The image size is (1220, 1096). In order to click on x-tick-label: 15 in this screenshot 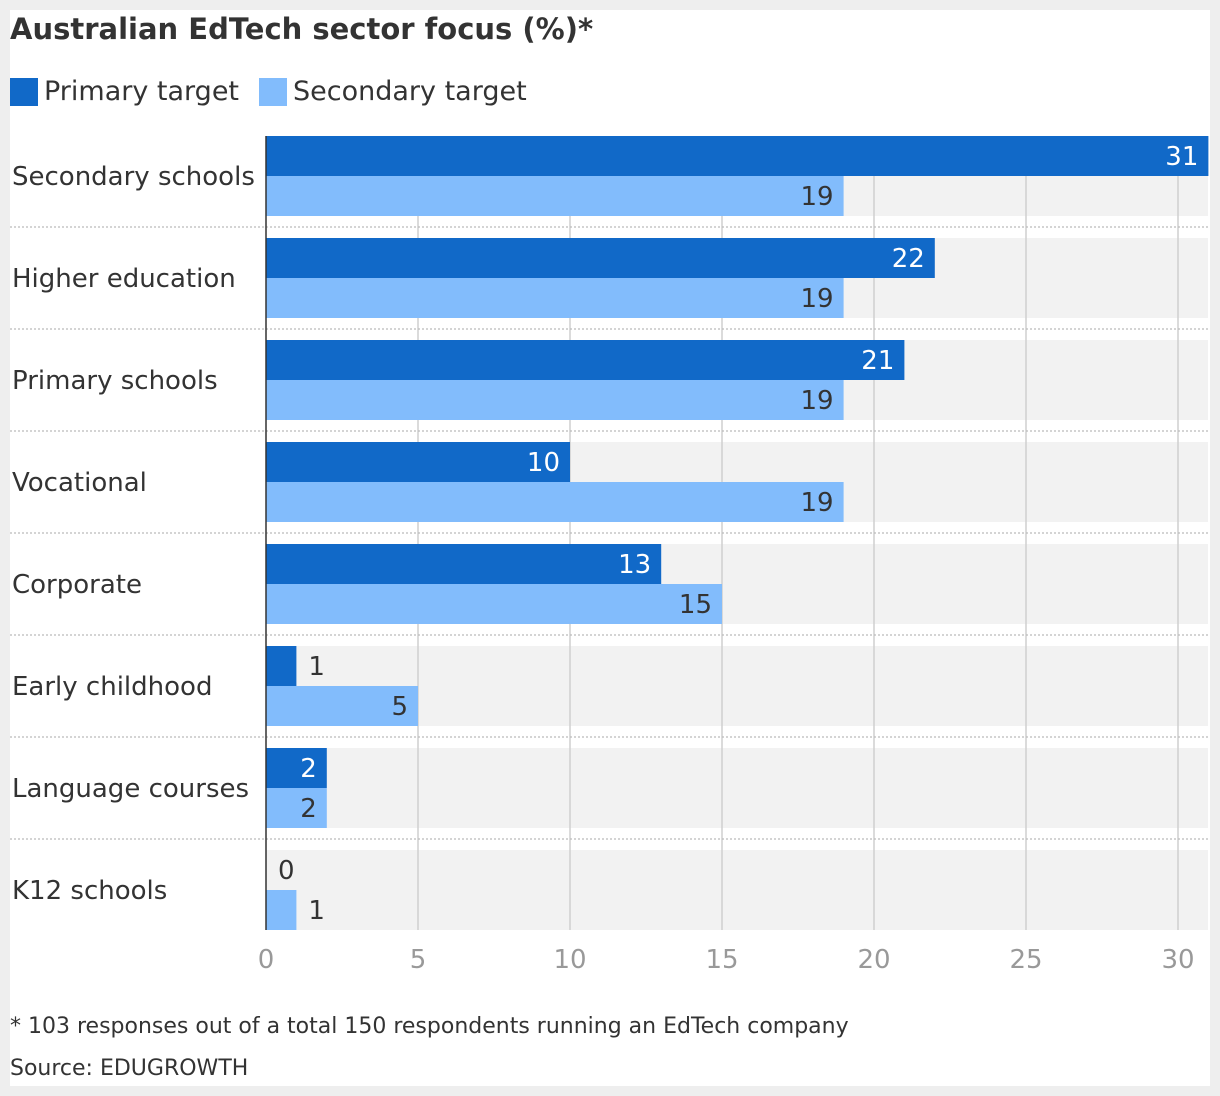, I will do `click(721, 960)`.